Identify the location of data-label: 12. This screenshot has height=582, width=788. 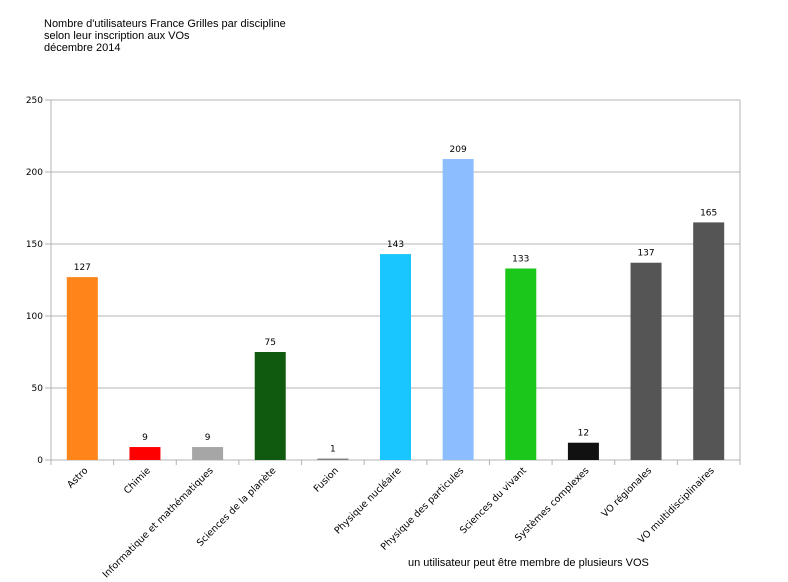
(583, 434).